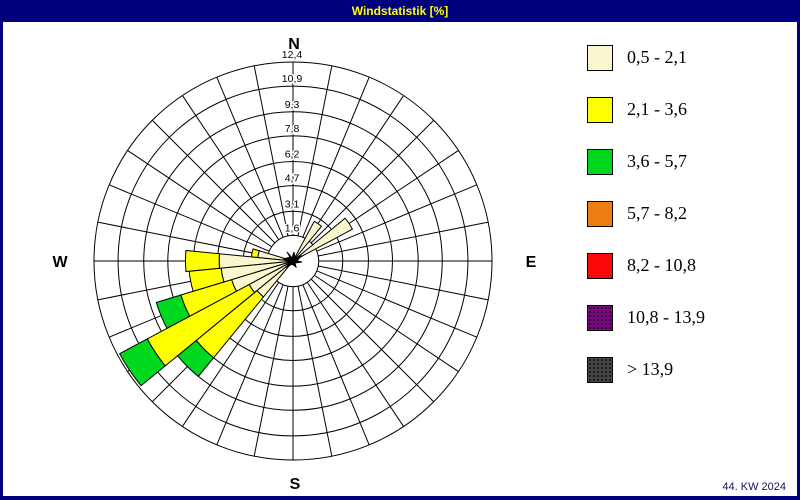  I want to click on compass-label-west: W, so click(60, 262).